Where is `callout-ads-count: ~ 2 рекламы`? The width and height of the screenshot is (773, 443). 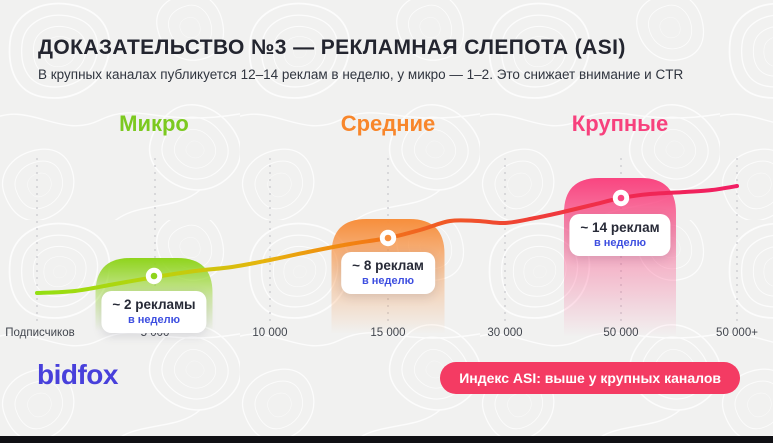
callout-ads-count: ~ 2 рекламы is located at coordinates (154, 304).